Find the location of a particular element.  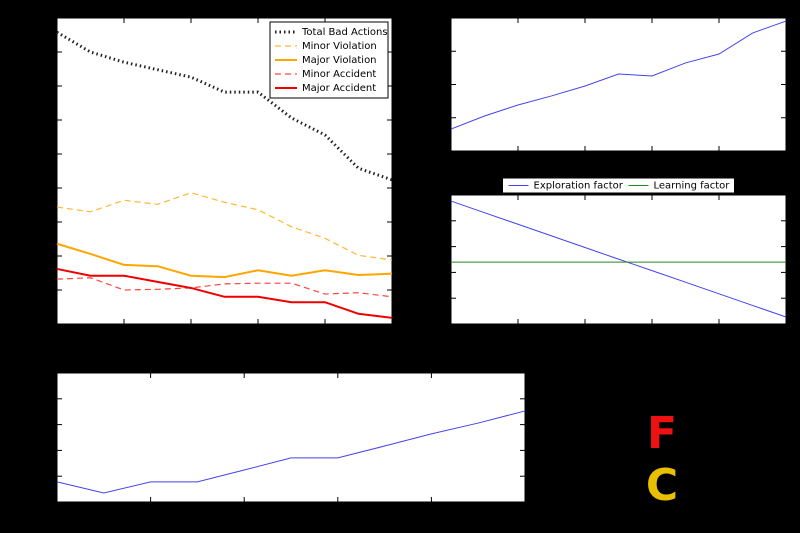

legend-label: Exploration factor is located at coordinates (579, 186).